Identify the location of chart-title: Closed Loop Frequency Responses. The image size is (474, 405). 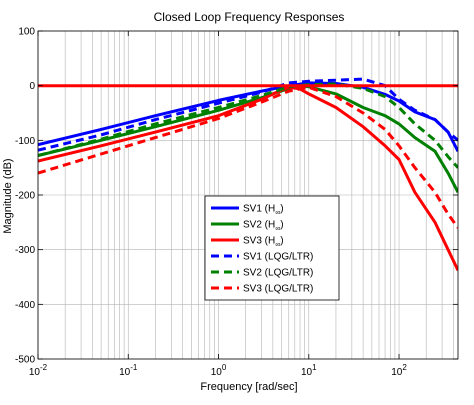
(249, 17).